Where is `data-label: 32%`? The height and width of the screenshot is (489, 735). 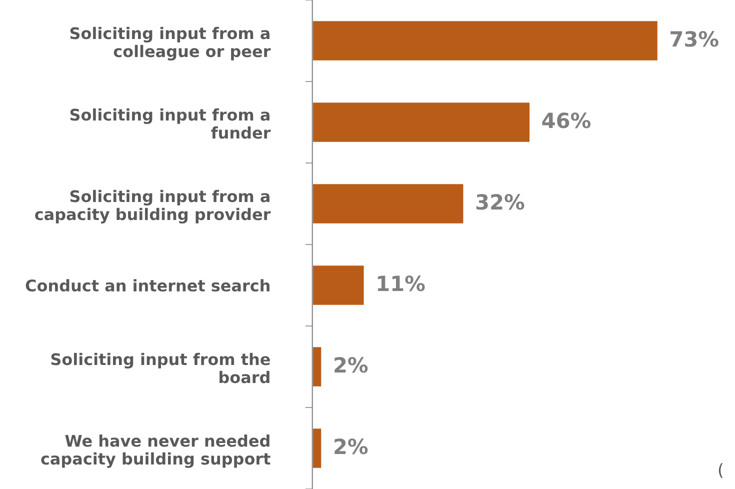 data-label: 32% is located at coordinates (500, 202).